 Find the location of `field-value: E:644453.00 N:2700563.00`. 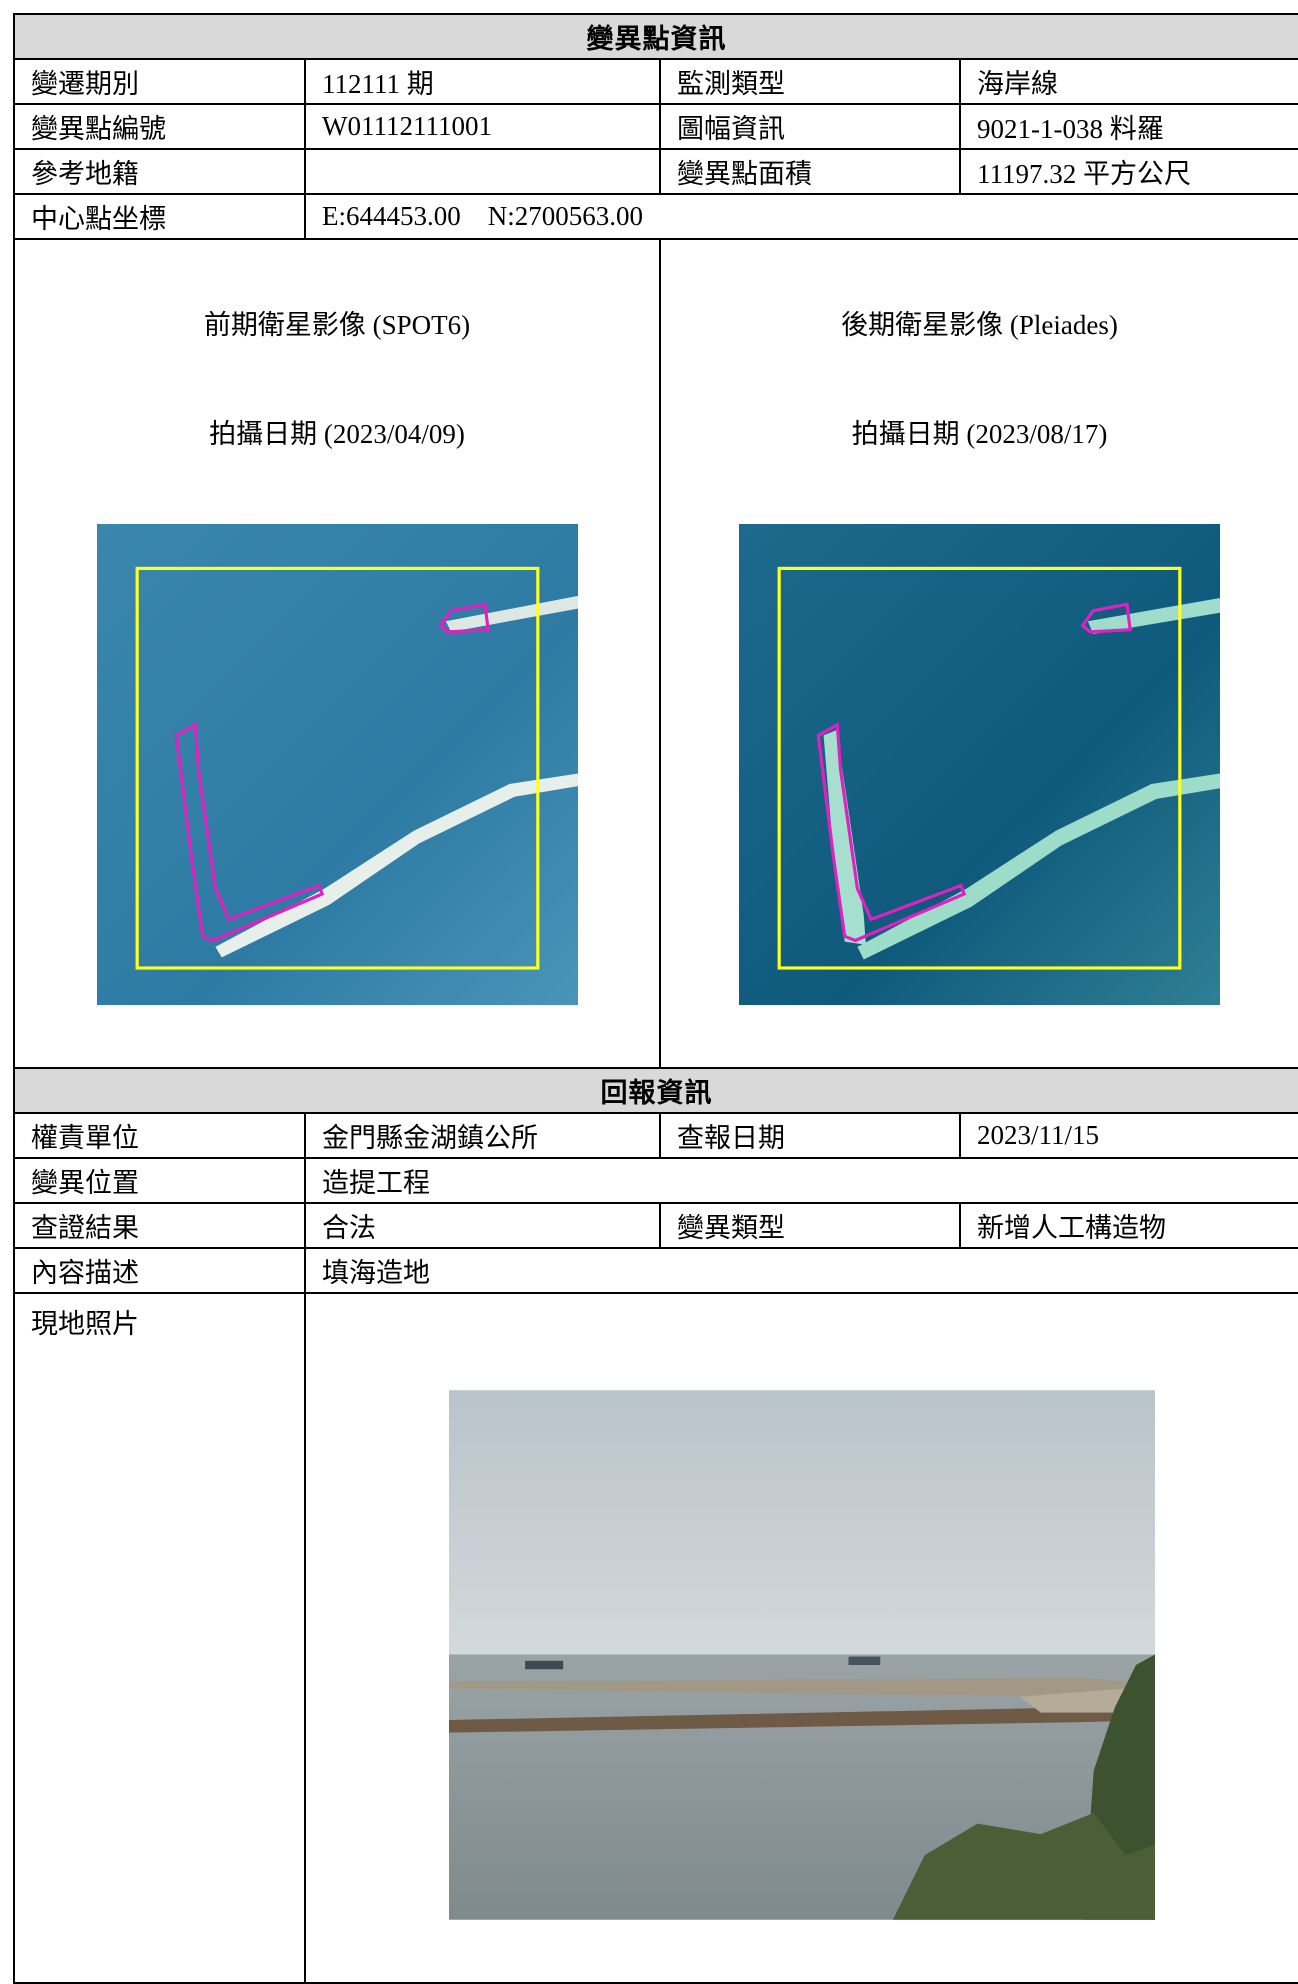

field-value: E:644453.00 N:2700563.00 is located at coordinates (801, 216).